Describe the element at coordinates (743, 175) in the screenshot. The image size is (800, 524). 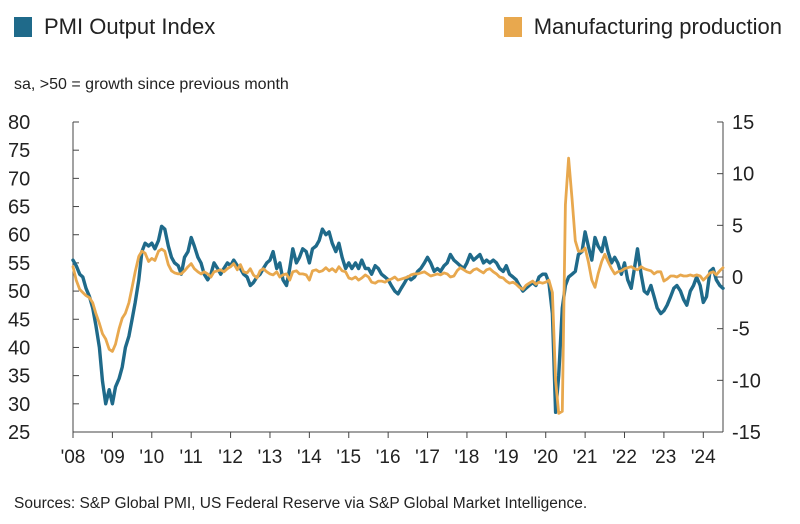
I see `right-axis-tick-label: 10` at that location.